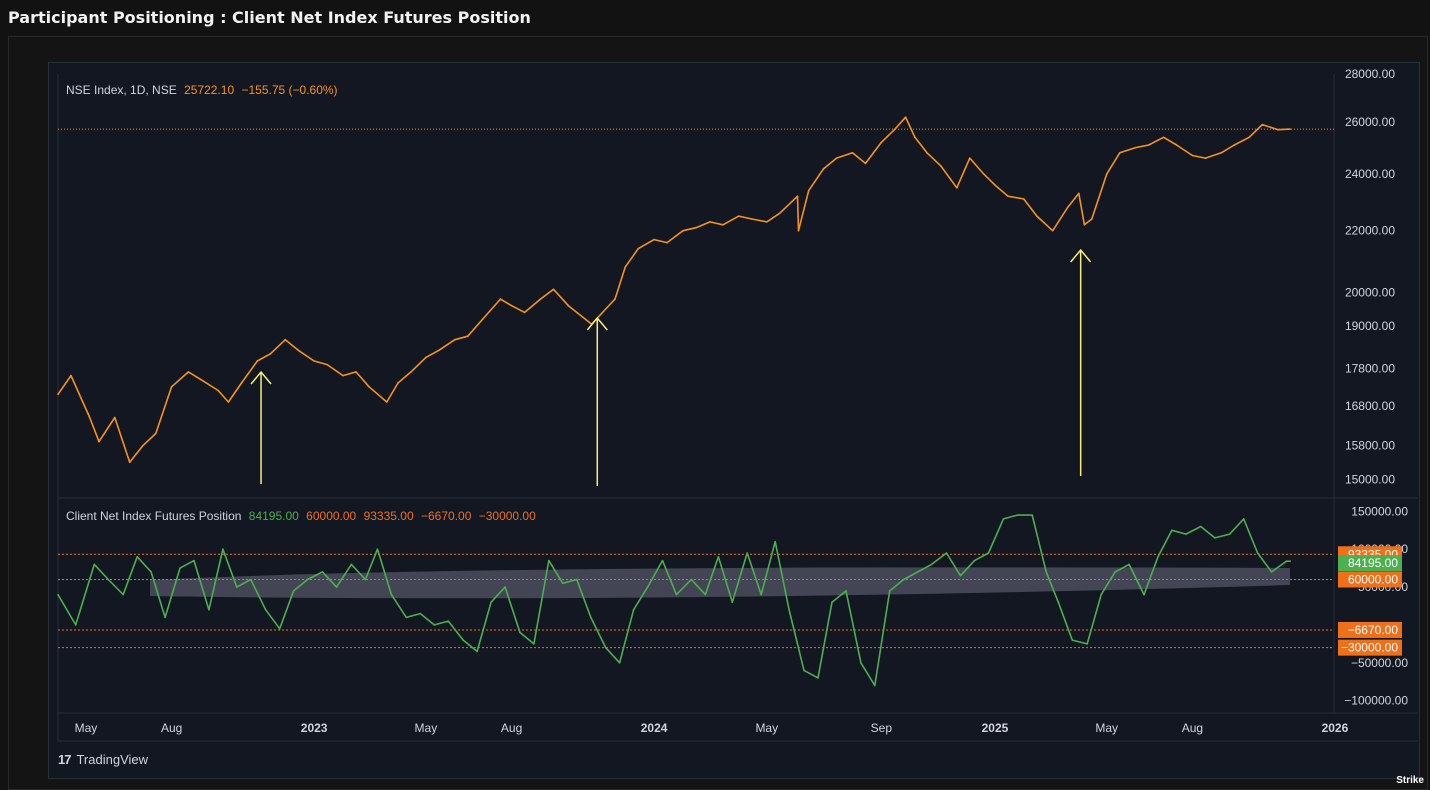  What do you see at coordinates (446, 516) in the screenshot?
I see `lower-legend-v4: −6670.00` at bounding box center [446, 516].